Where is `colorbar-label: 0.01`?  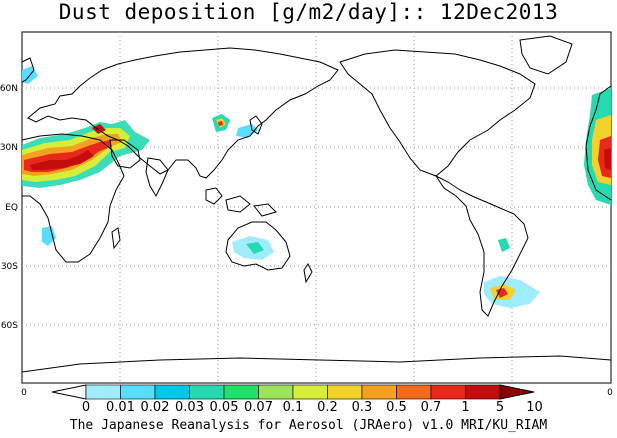 colorbar-label: 0.01 is located at coordinates (120, 407).